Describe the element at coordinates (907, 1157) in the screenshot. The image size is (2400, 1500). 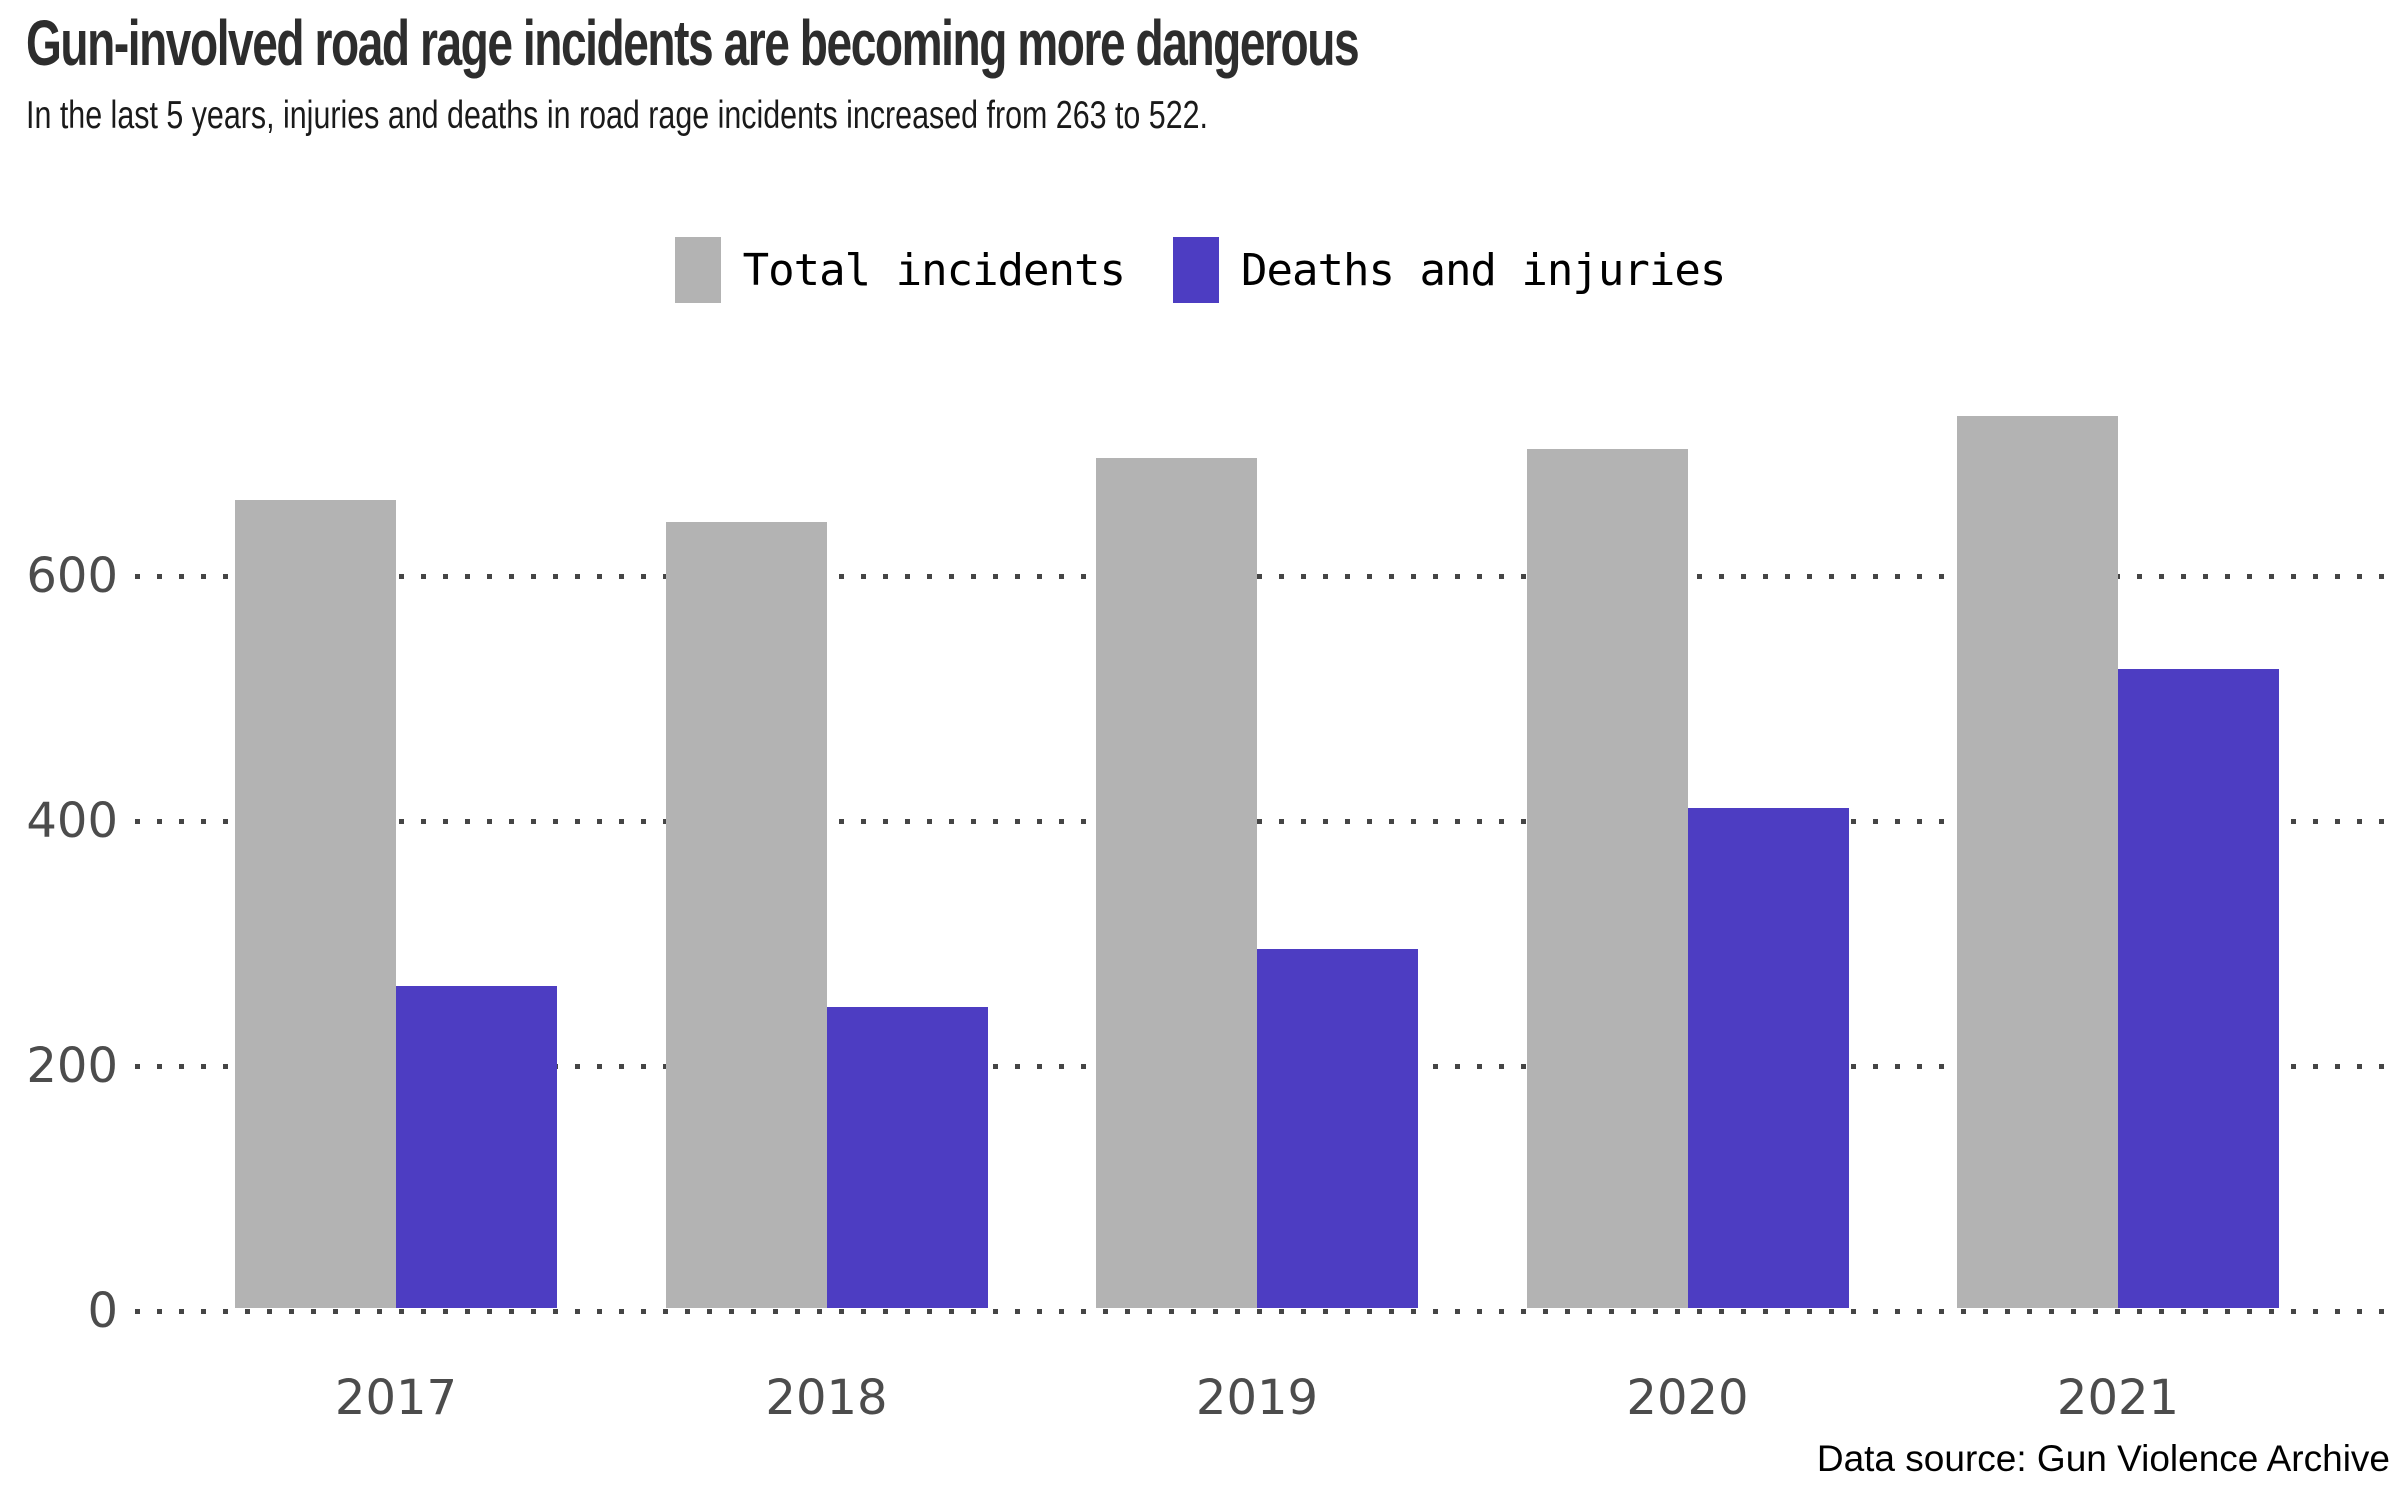
I see `bar-deaths-injuries-2018` at that location.